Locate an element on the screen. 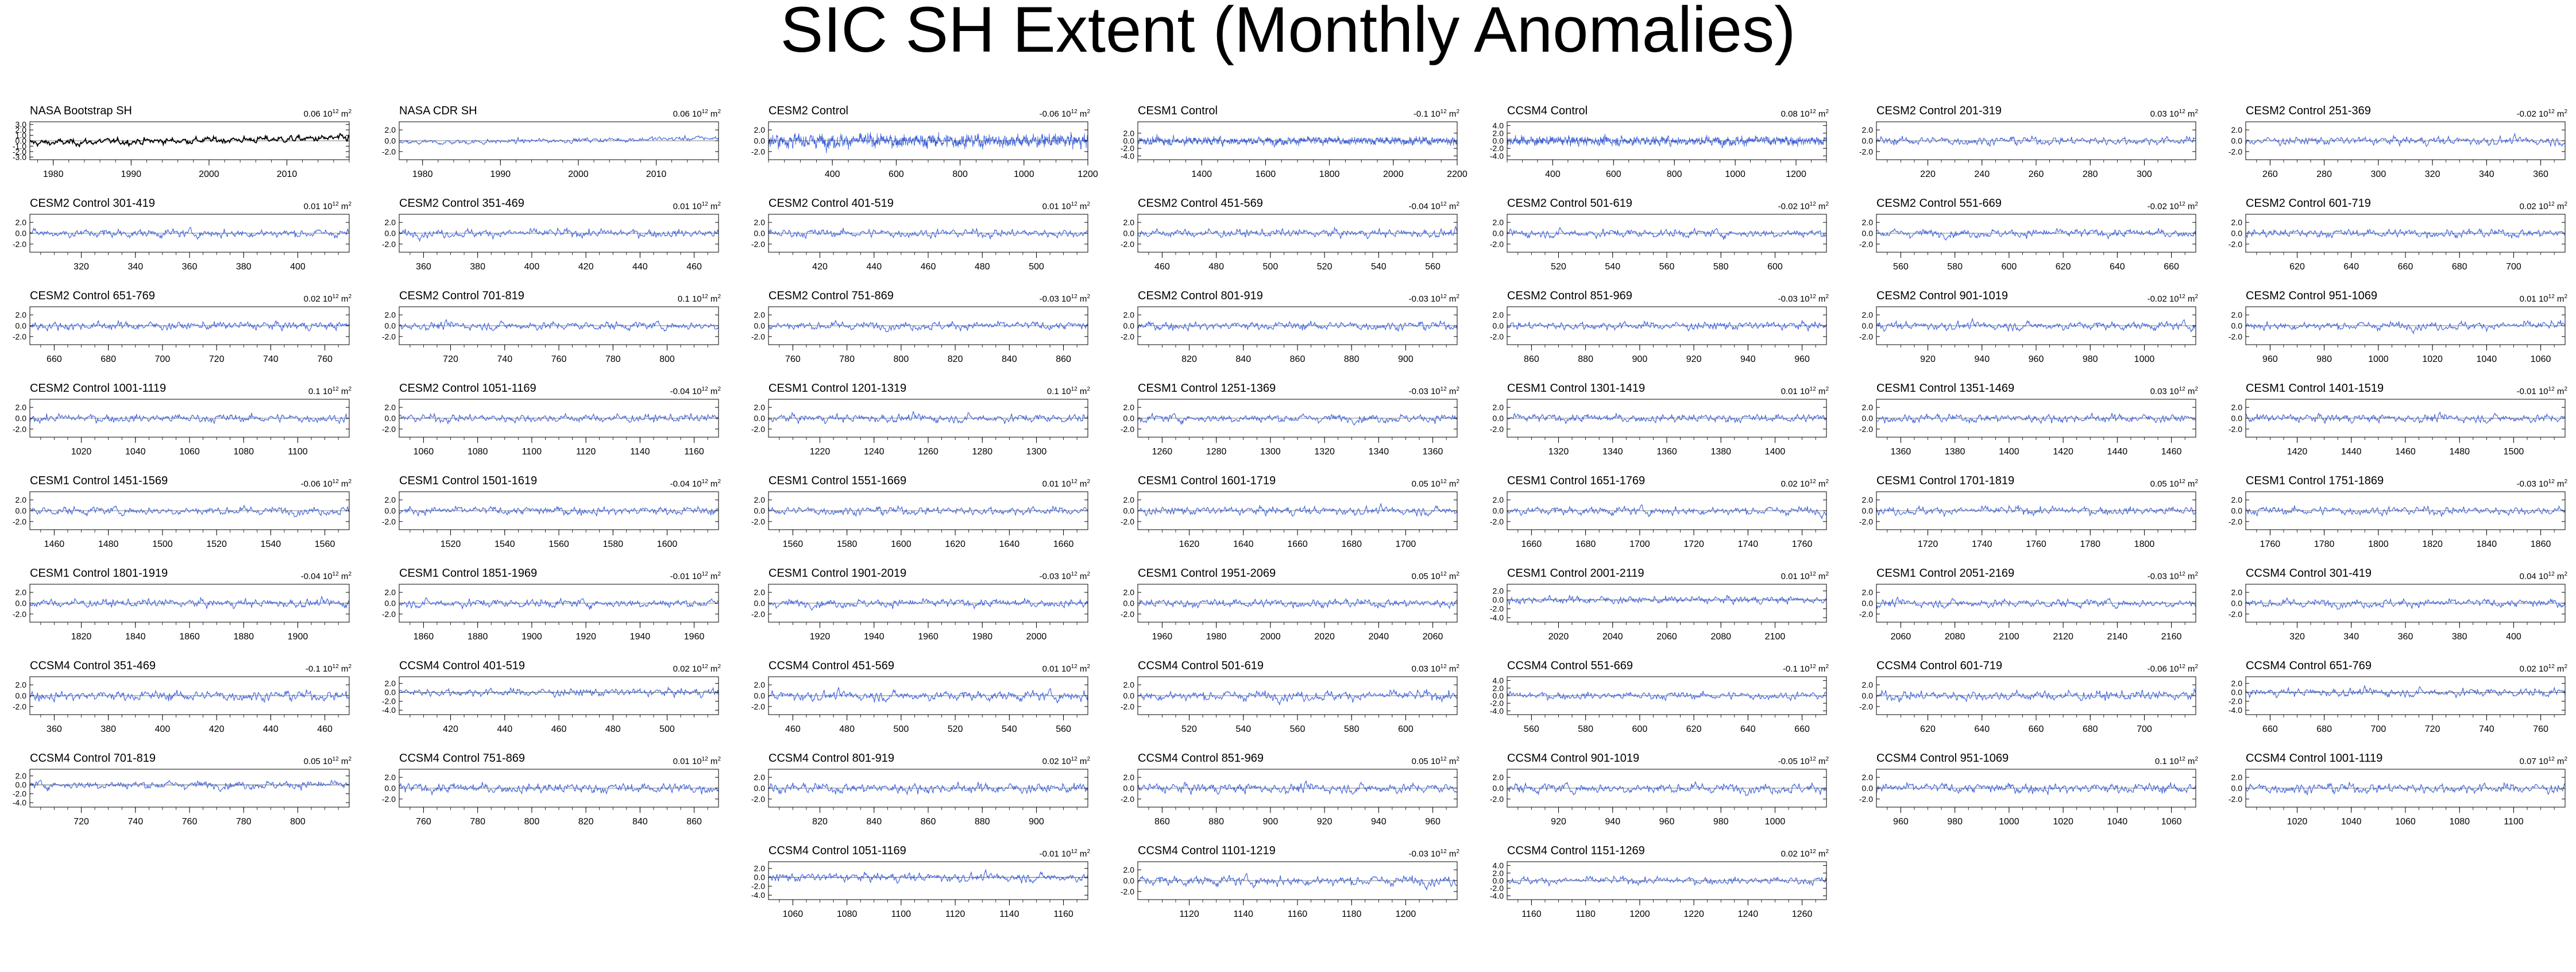 The width and height of the screenshot is (2576, 972). x-tick-label: 1120 is located at coordinates (1189, 914).